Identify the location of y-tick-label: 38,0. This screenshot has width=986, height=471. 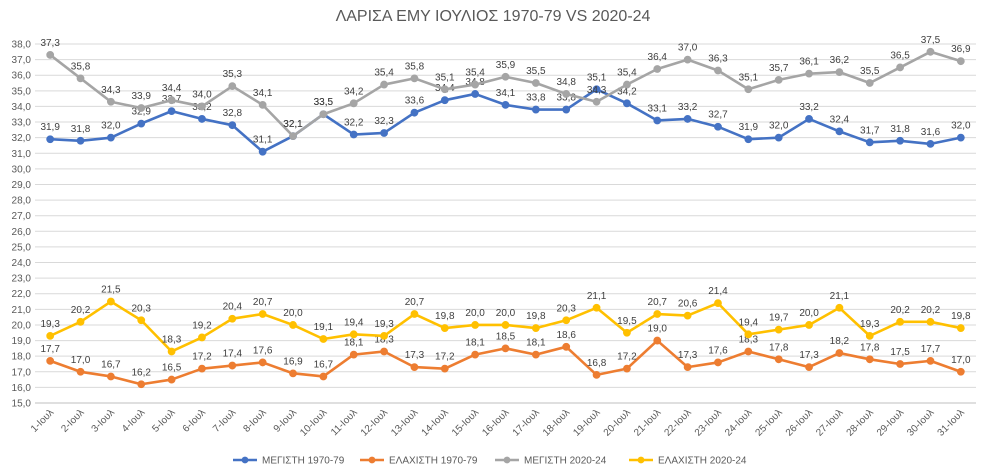
(22, 45).